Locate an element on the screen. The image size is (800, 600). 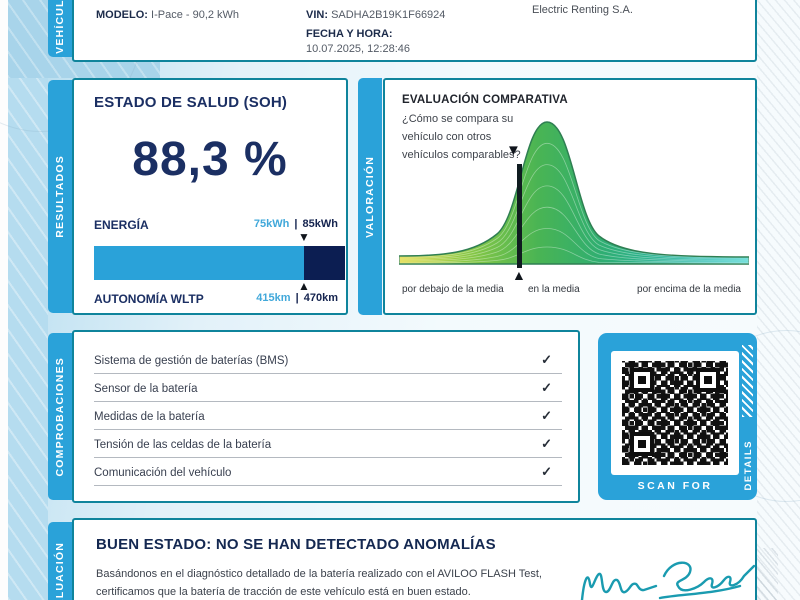
energy-label: ENERGÍA is located at coordinates (121, 225).